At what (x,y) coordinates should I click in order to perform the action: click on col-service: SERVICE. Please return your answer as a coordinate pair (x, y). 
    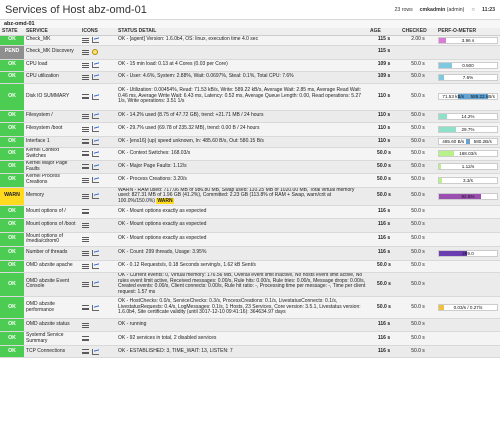
    Looking at the image, I should click on (52, 32).